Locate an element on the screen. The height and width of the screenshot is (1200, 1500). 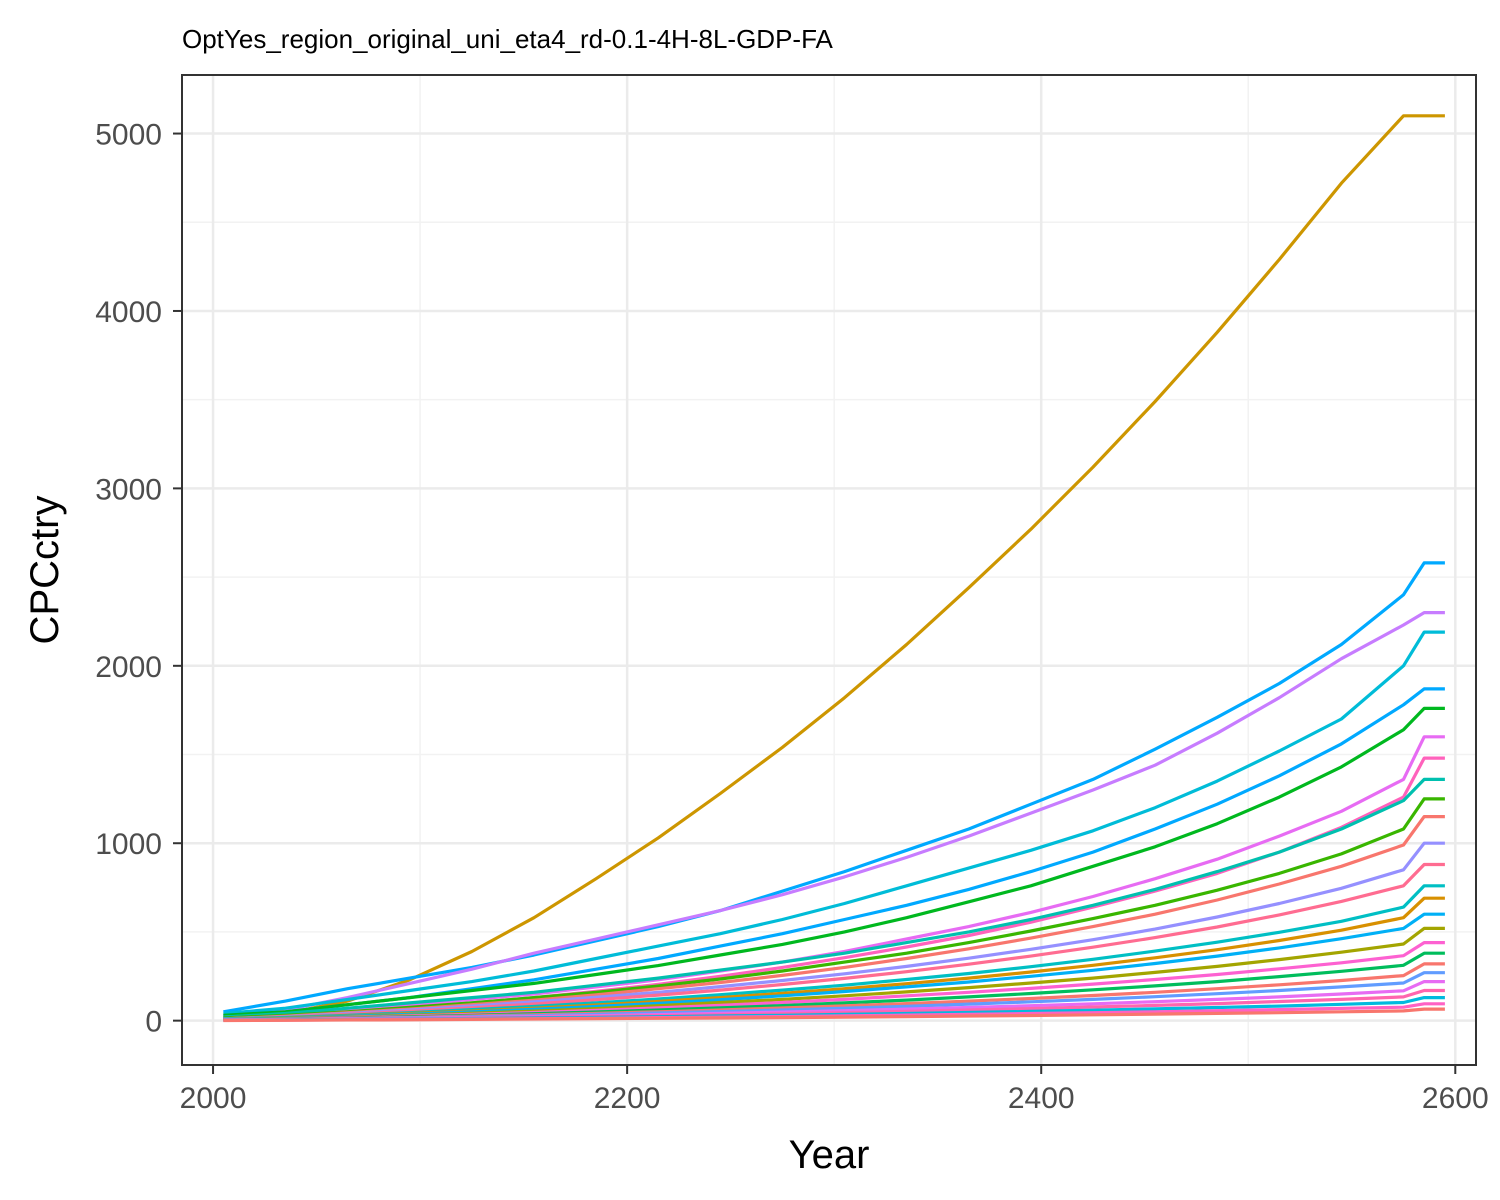
y-tick-label: 1000 is located at coordinates (128, 844).